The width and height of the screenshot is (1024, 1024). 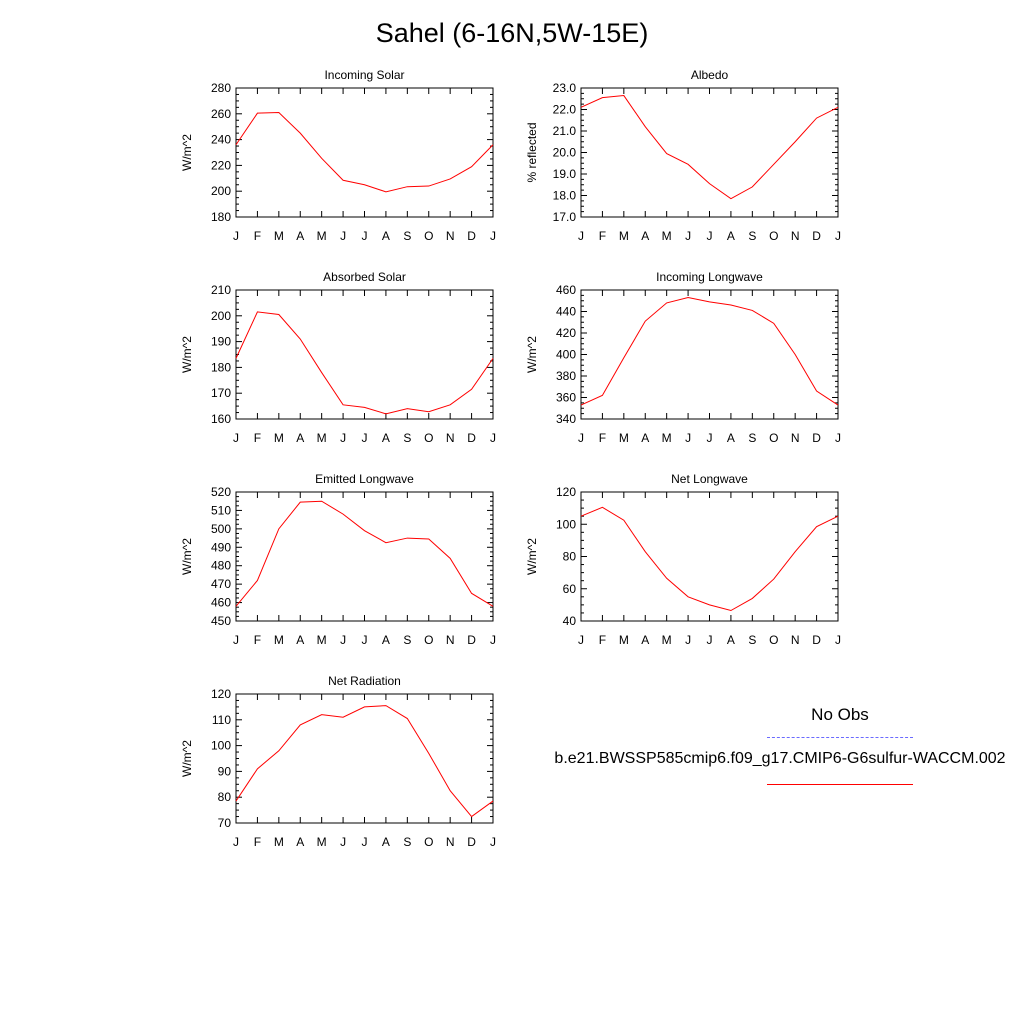 I want to click on y-tick-label: 18.0, so click(x=565, y=196).